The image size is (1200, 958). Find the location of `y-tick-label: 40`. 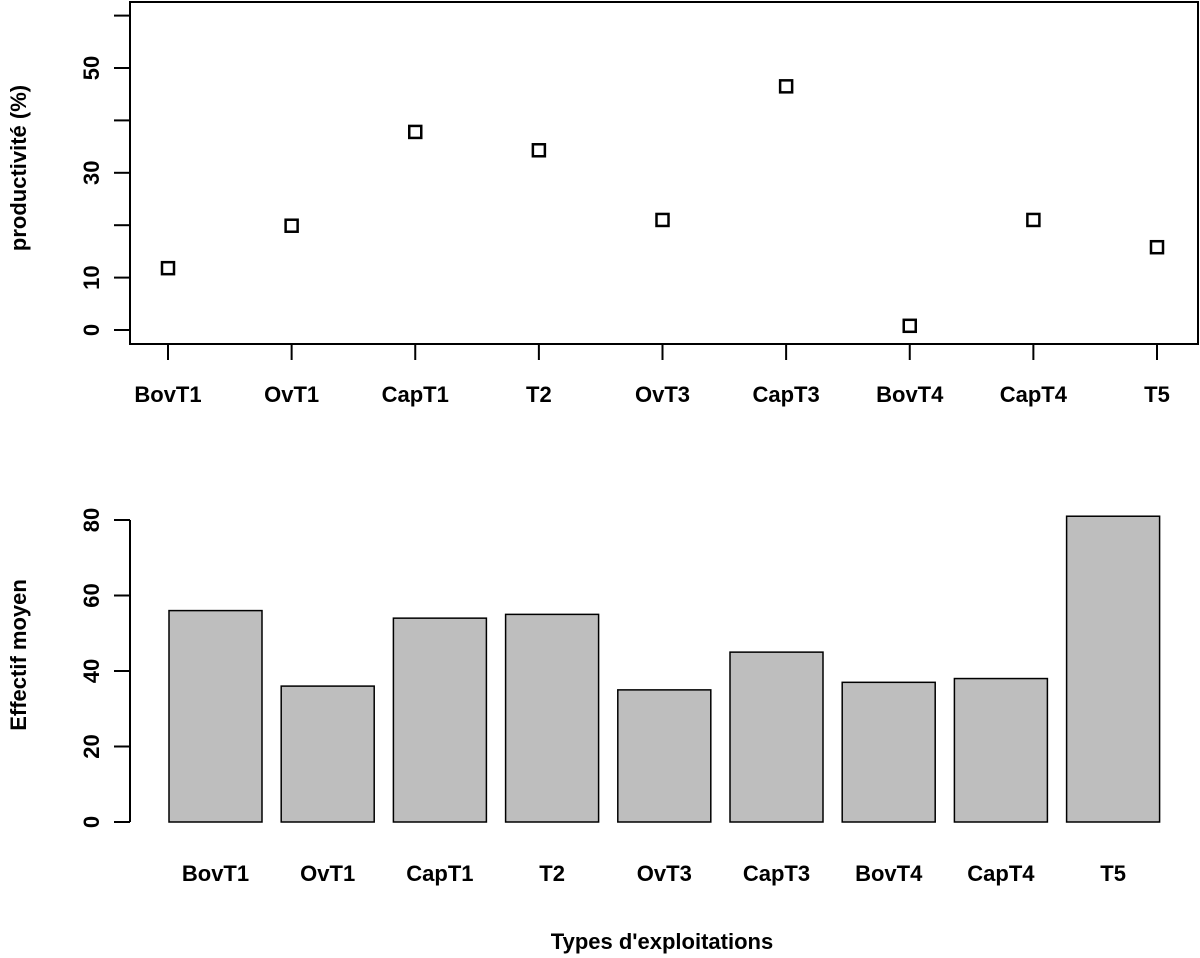

y-tick-label: 40 is located at coordinates (91, 671).